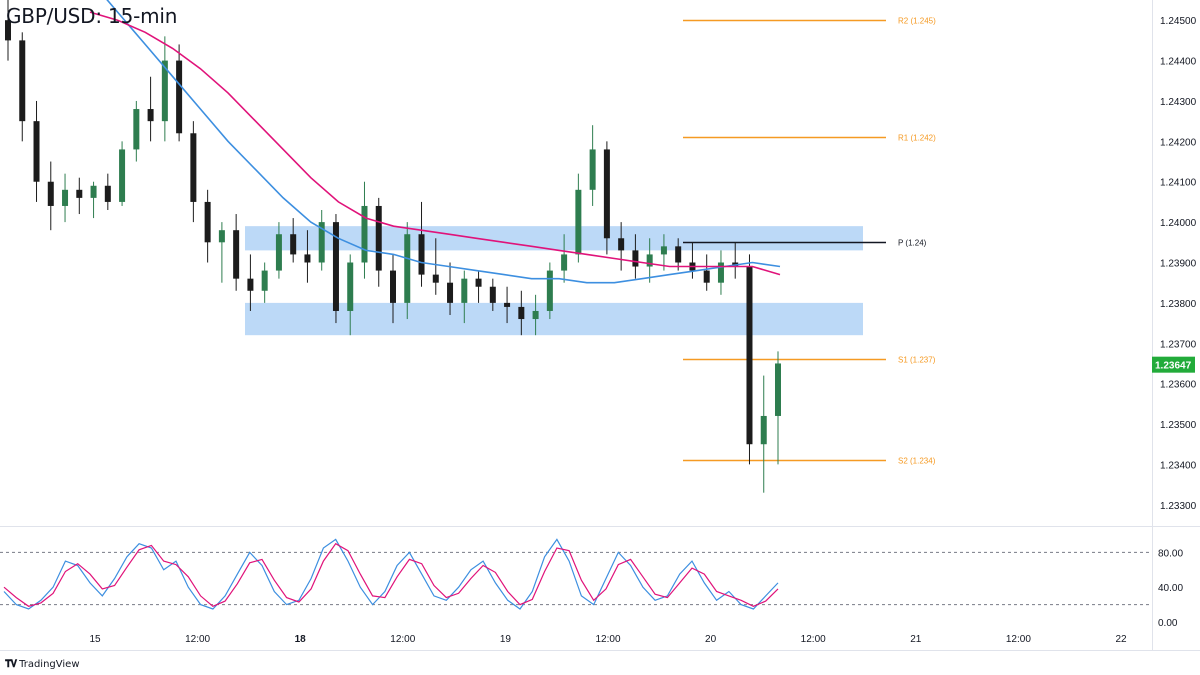 This screenshot has width=1200, height=675. I want to click on tradingview-logo-icon: 𝐓𝐕, so click(11, 664).